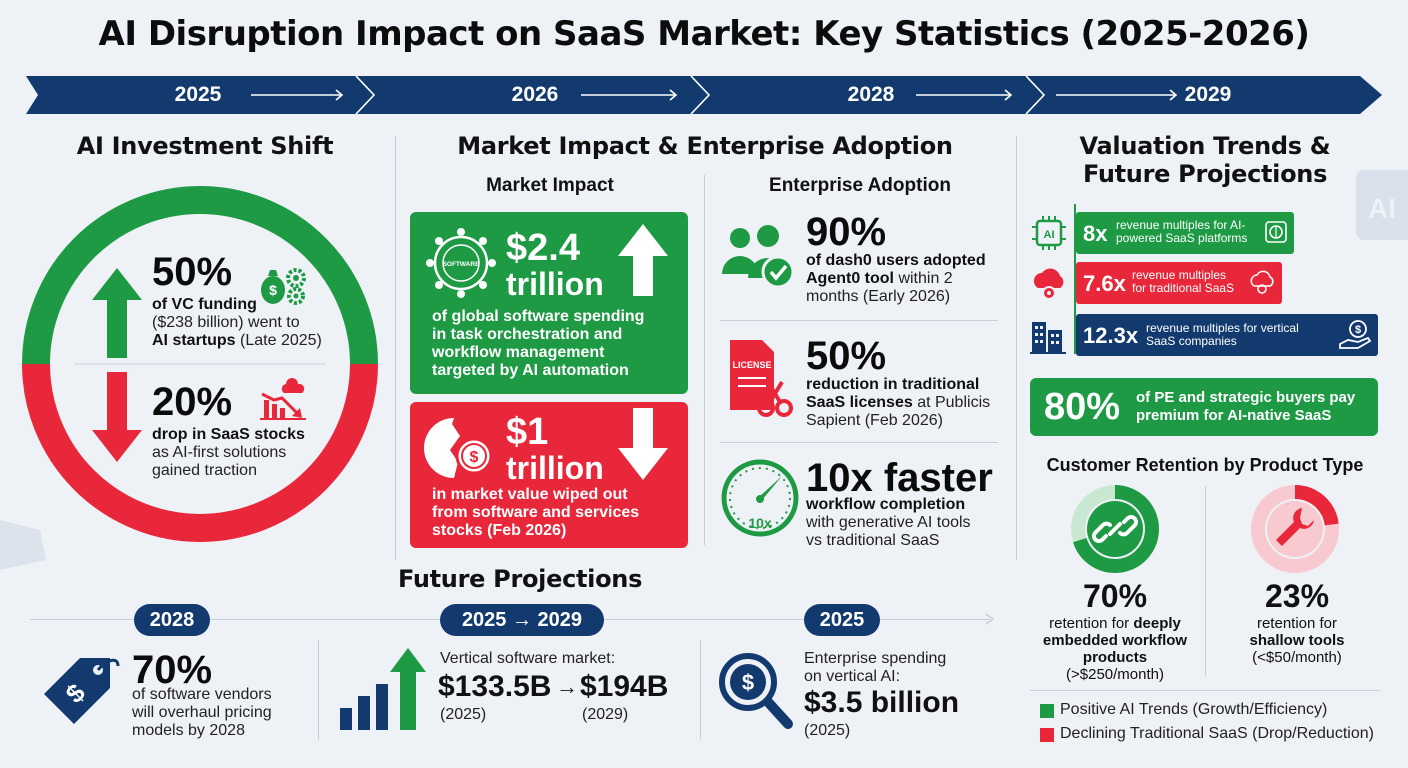 The width and height of the screenshot is (1408, 768). Describe the element at coordinates (528, 658) in the screenshot. I see `vertical-market-label: Vertical software market:` at that location.